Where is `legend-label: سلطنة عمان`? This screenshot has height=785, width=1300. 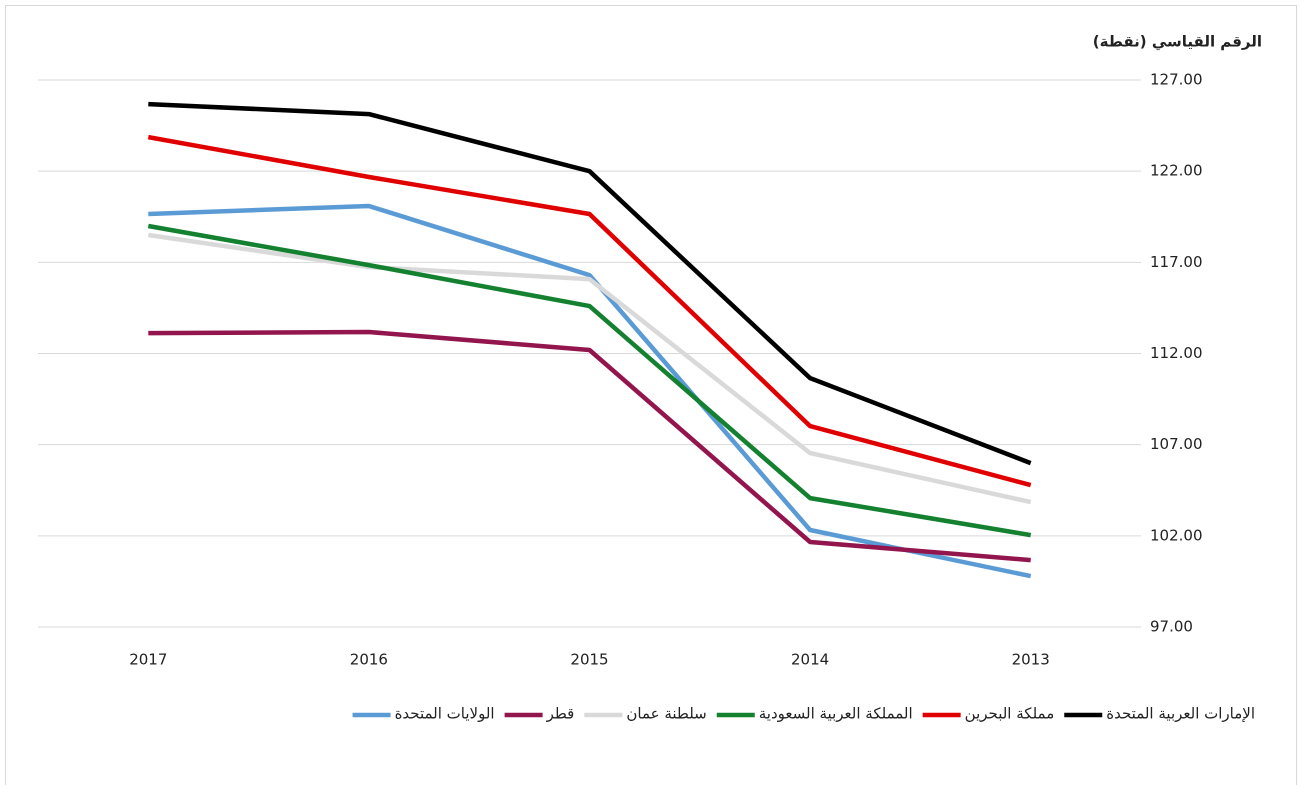 legend-label: سلطنة عمان is located at coordinates (666, 714).